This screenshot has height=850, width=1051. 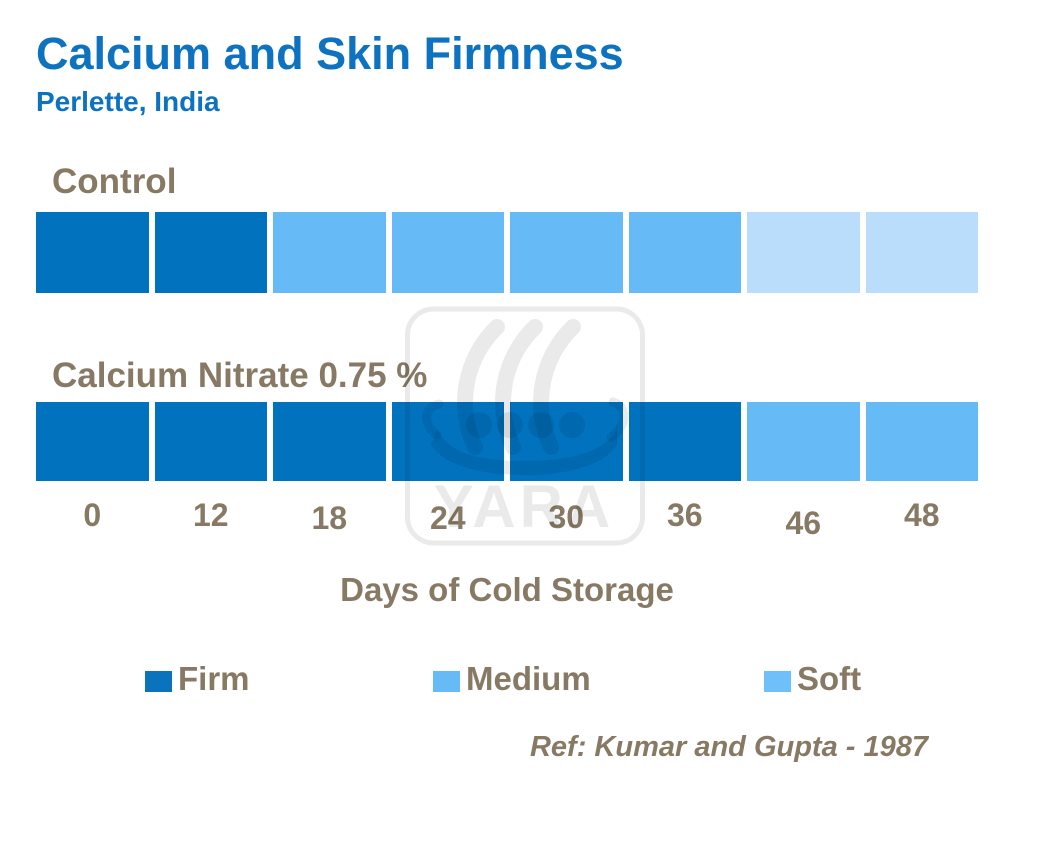 What do you see at coordinates (446, 681) in the screenshot?
I see `legend-swatch-medium` at bounding box center [446, 681].